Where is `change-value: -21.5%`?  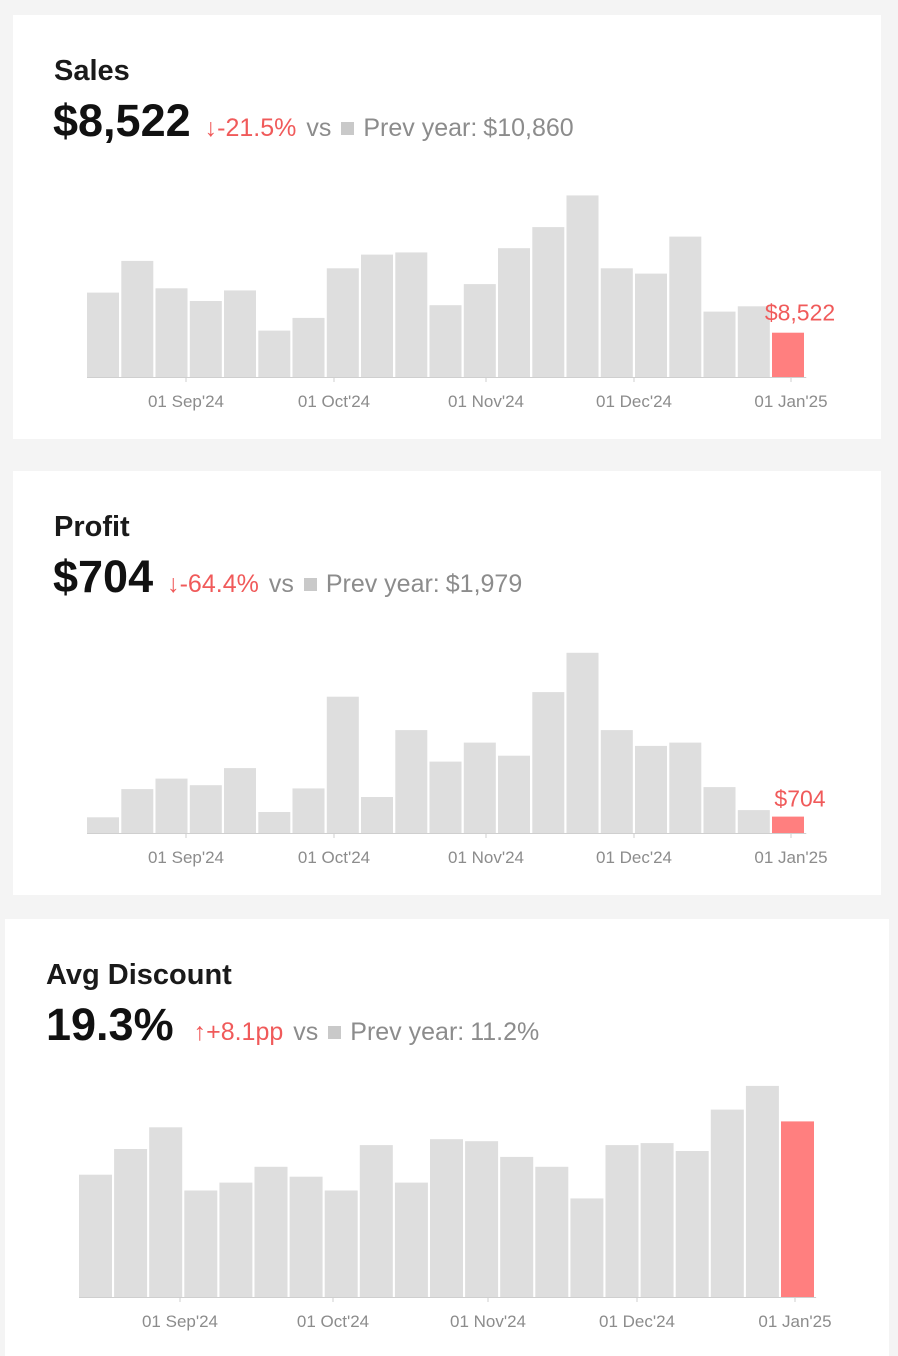 change-value: -21.5% is located at coordinates (257, 128).